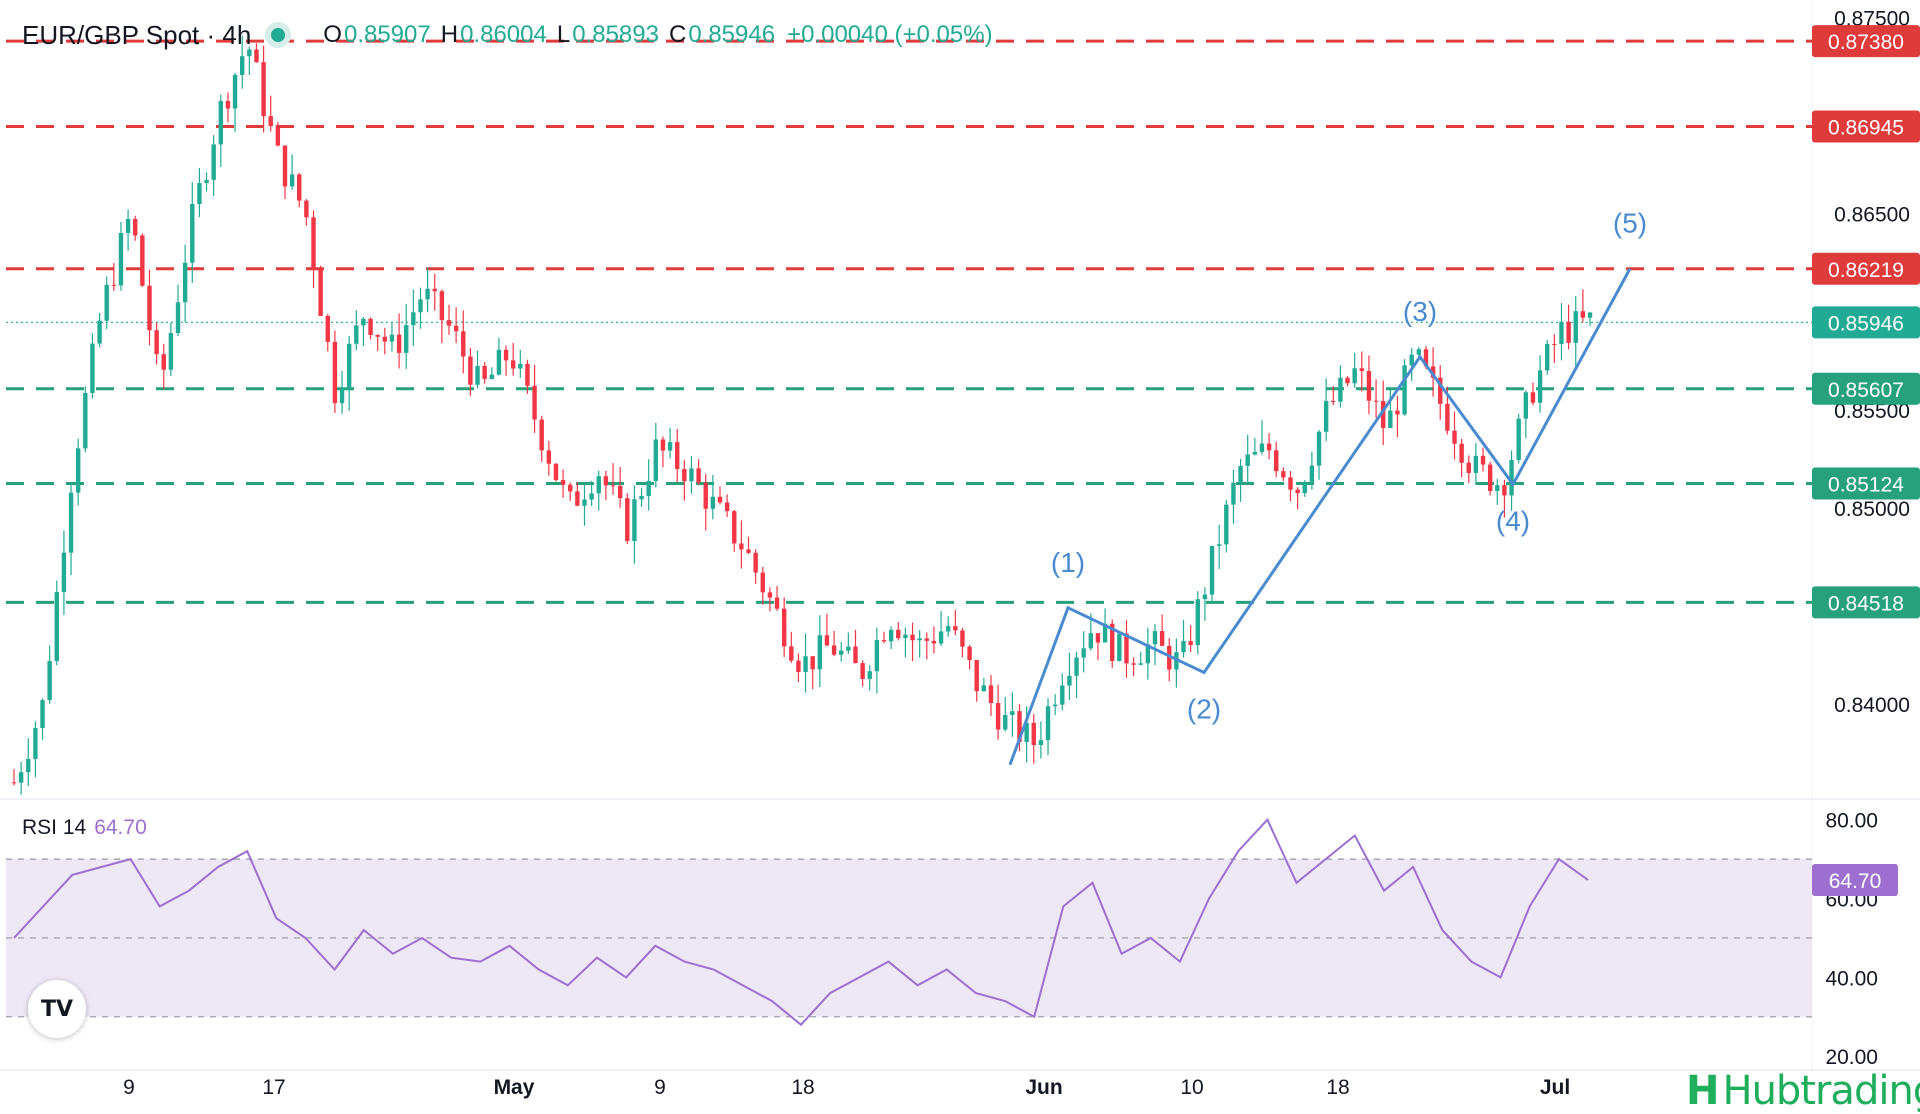 The width and height of the screenshot is (1920, 1114). What do you see at coordinates (1821, 1091) in the screenshot?
I see `brand-name: Hubtrading` at bounding box center [1821, 1091].